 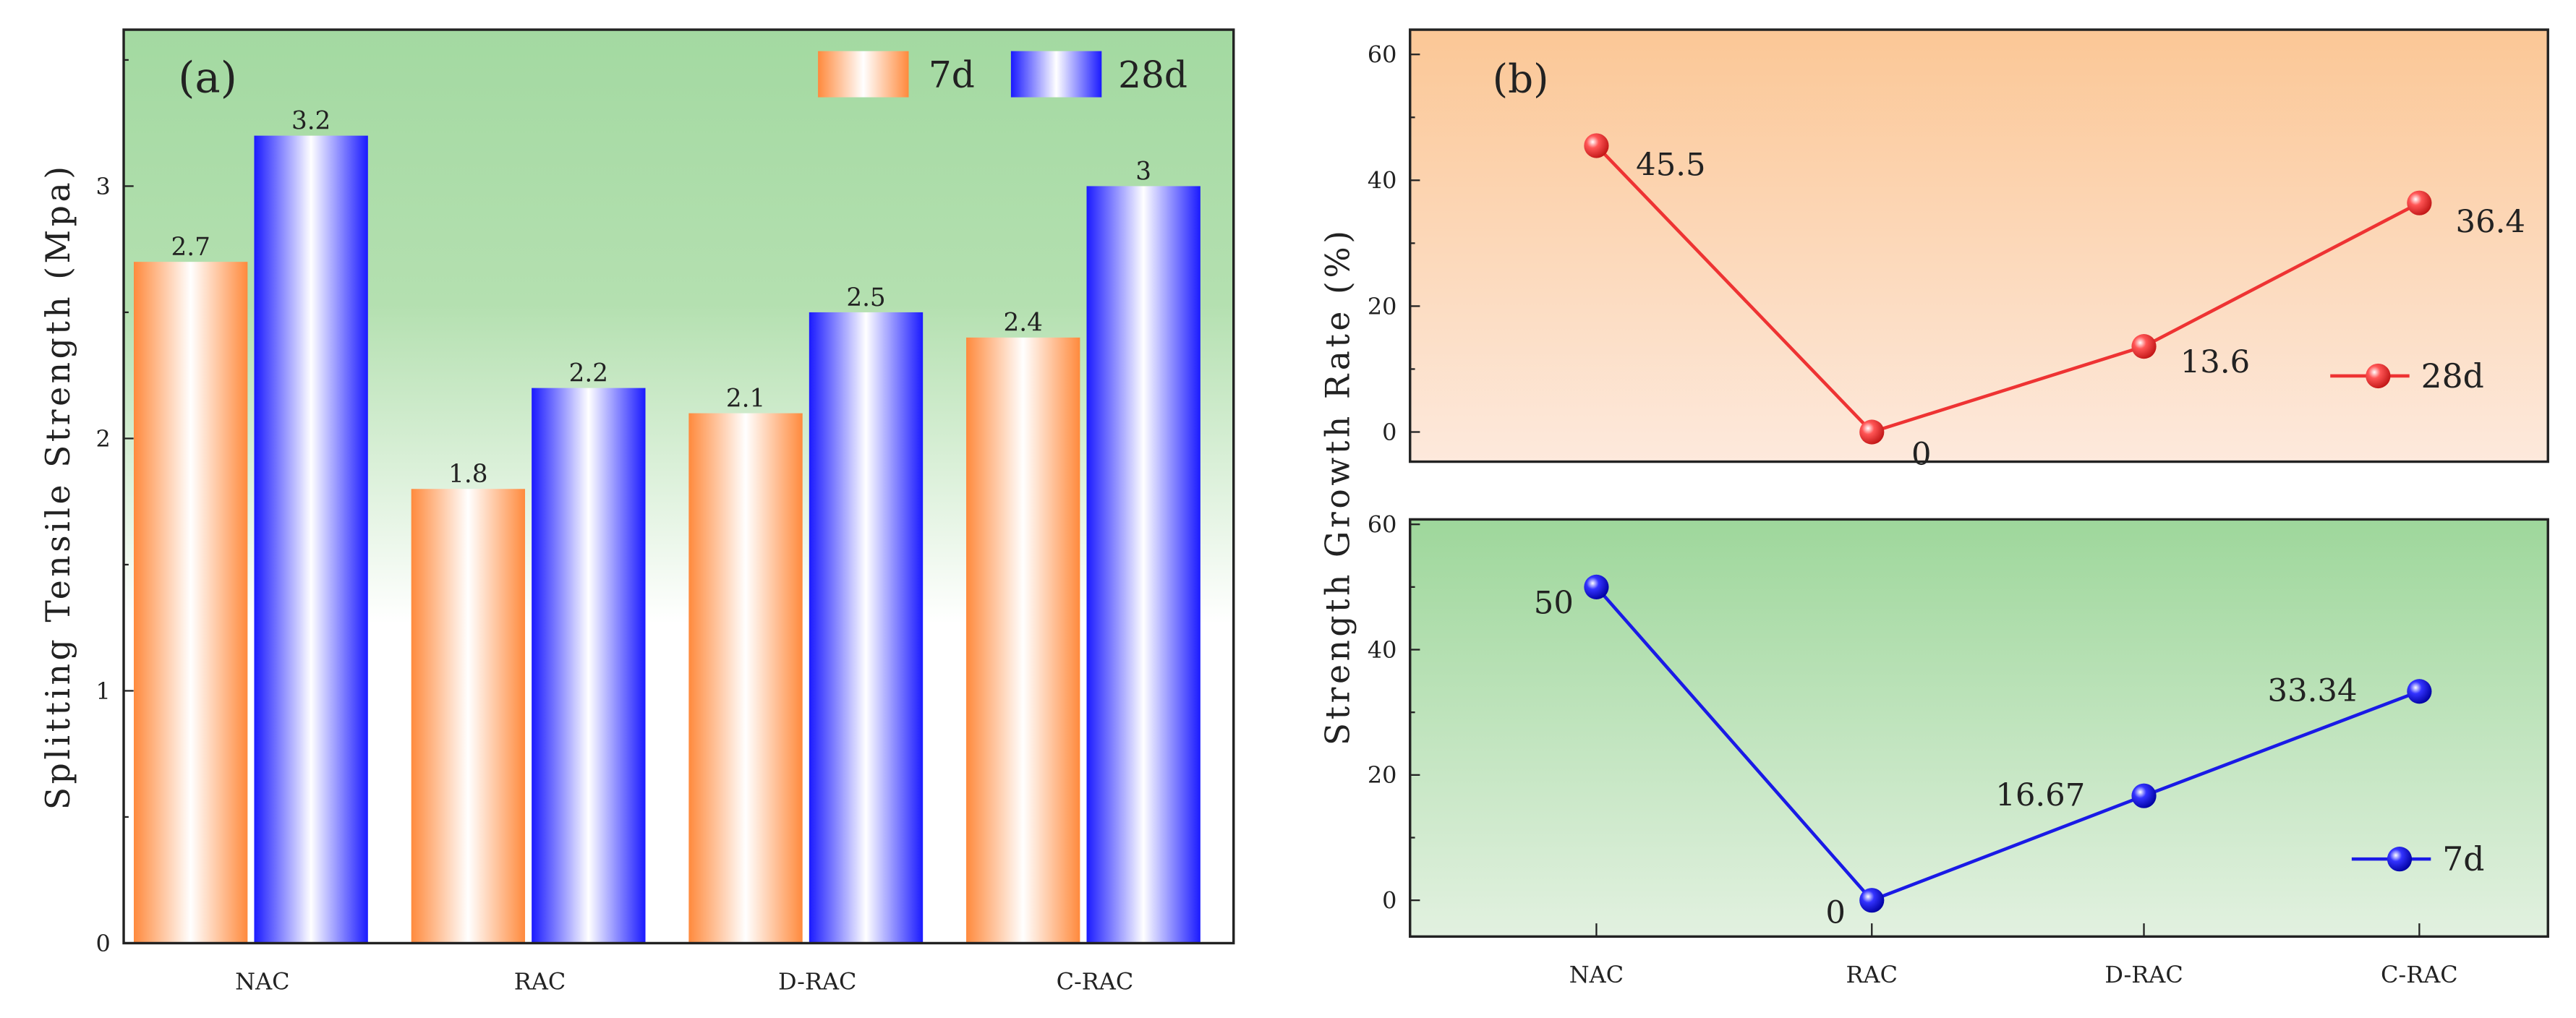 I want to click on series-line-28d, so click(x=2008, y=289).